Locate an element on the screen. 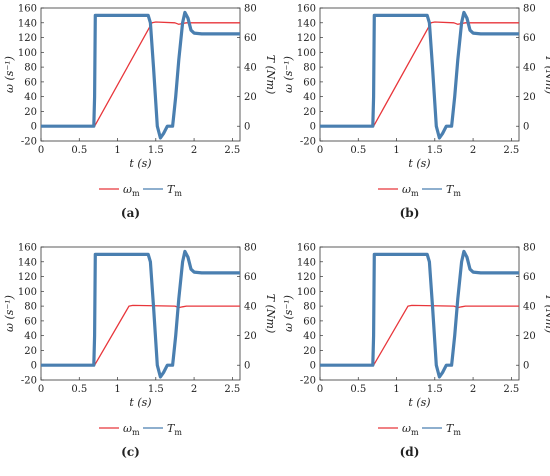 Image resolution: width=550 pixels, height=476 pixels. y-left-tick-label: 100 is located at coordinates (306, 53).